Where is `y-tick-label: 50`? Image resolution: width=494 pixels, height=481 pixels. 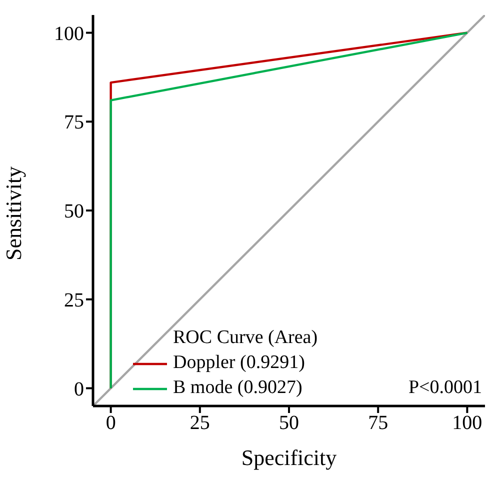
y-tick-label: 50 is located at coordinates (74, 211).